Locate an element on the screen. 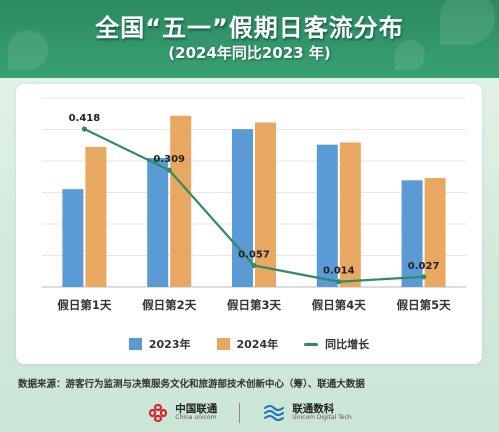 Image resolution: width=499 pixels, height=432 pixels. data-label: 0.309 is located at coordinates (169, 159).